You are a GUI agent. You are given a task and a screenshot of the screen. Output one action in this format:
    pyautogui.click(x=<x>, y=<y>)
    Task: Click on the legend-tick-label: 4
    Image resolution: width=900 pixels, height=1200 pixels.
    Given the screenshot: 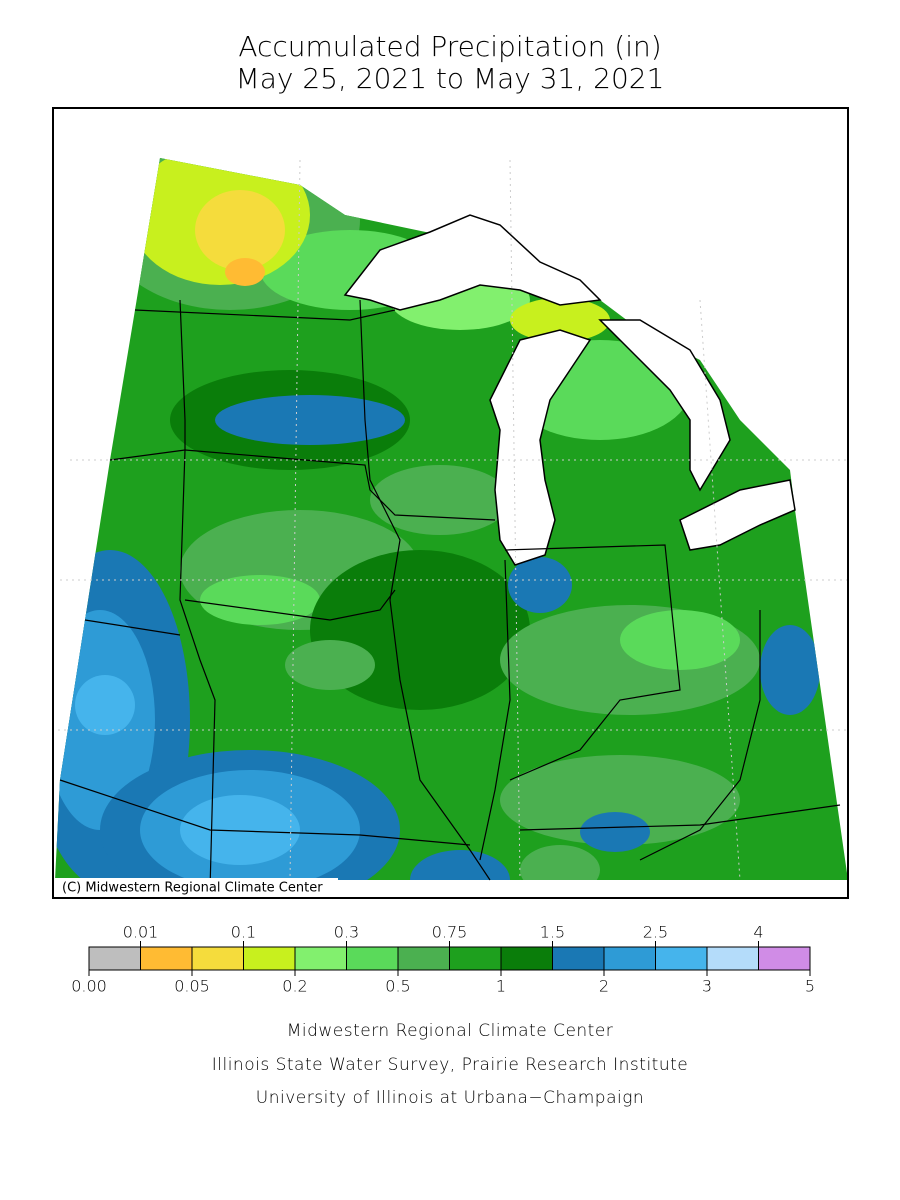 What is the action you would take?
    pyautogui.click(x=758, y=932)
    